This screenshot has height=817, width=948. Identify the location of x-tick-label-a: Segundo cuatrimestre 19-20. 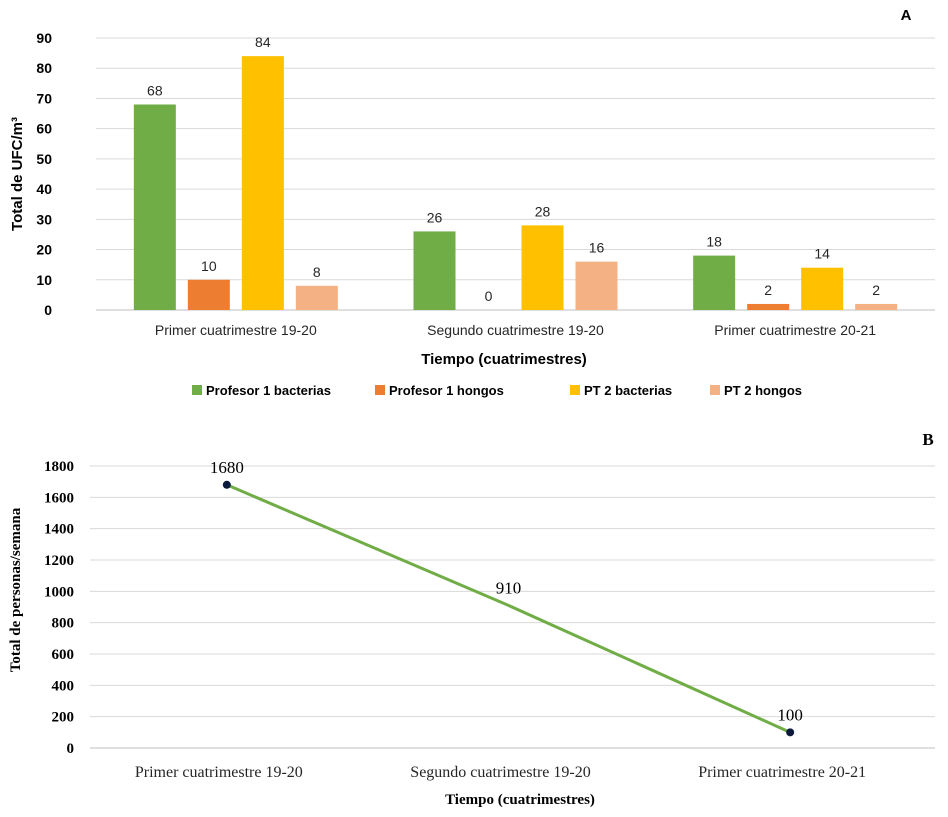
(515, 330).